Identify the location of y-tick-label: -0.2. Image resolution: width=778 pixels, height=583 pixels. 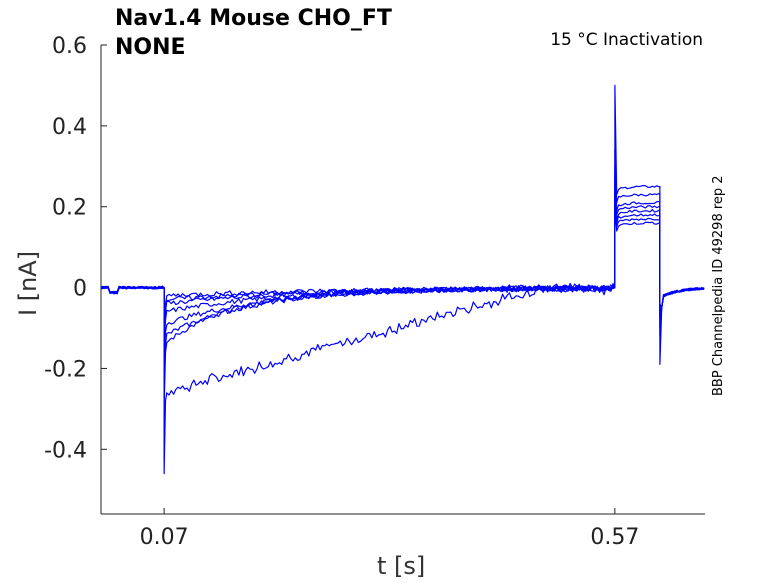
(65, 369).